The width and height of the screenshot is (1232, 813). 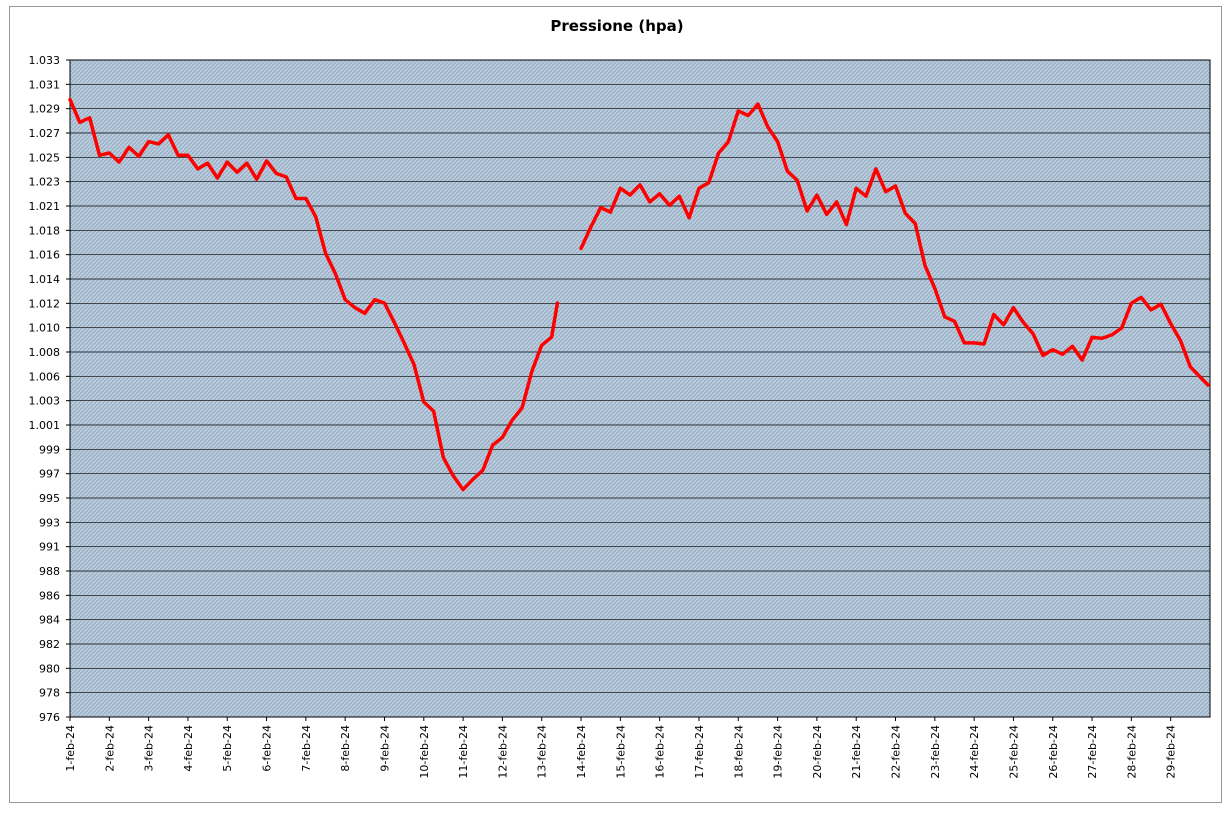 What do you see at coordinates (1171, 752) in the screenshot?
I see `x-tick-label: 29-feb-24` at bounding box center [1171, 752].